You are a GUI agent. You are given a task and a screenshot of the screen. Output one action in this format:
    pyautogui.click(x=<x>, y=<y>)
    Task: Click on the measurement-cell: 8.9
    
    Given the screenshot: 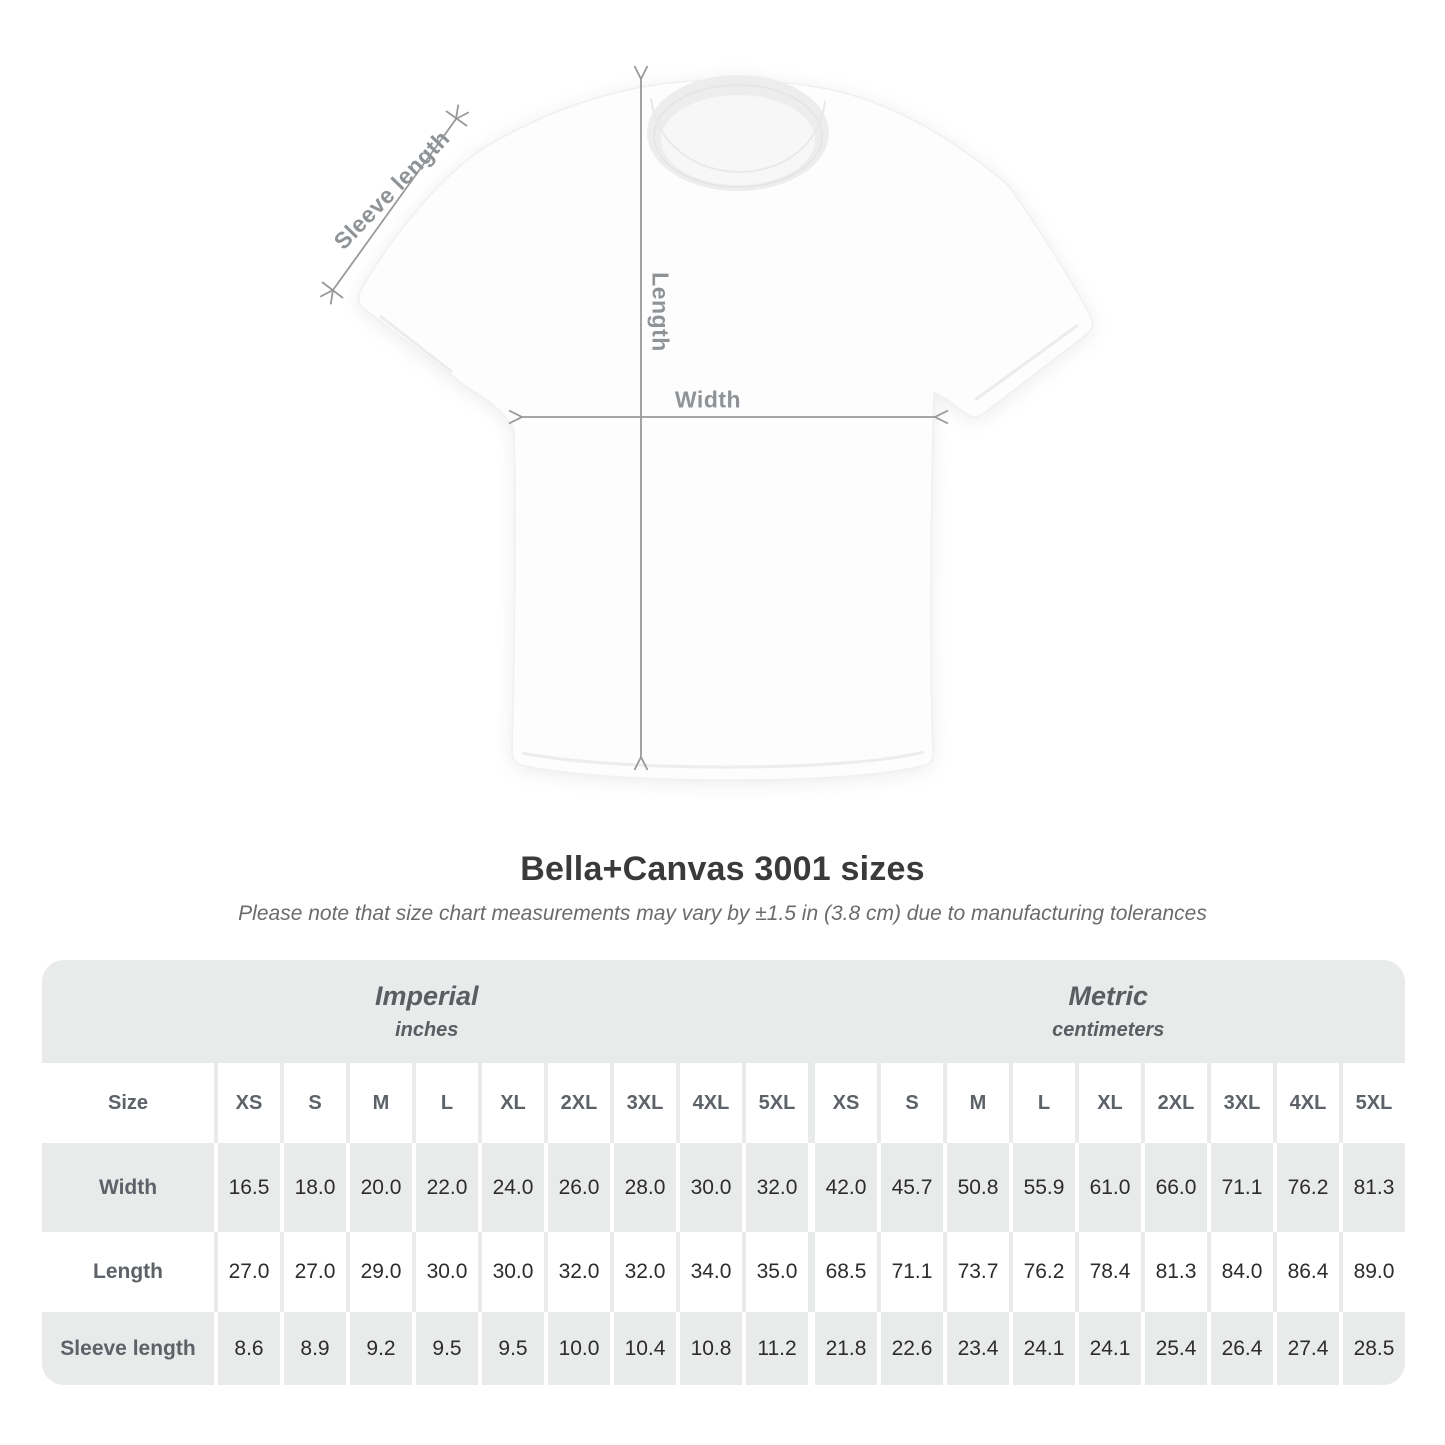 What is the action you would take?
    pyautogui.click(x=314, y=1348)
    